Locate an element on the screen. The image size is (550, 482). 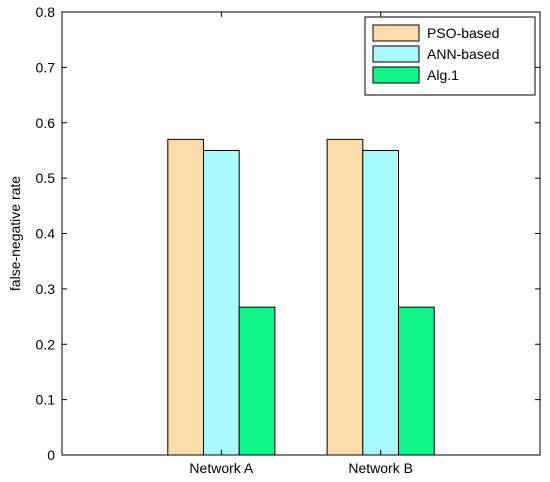
y-tick-label: 0.1 is located at coordinates (46, 400).